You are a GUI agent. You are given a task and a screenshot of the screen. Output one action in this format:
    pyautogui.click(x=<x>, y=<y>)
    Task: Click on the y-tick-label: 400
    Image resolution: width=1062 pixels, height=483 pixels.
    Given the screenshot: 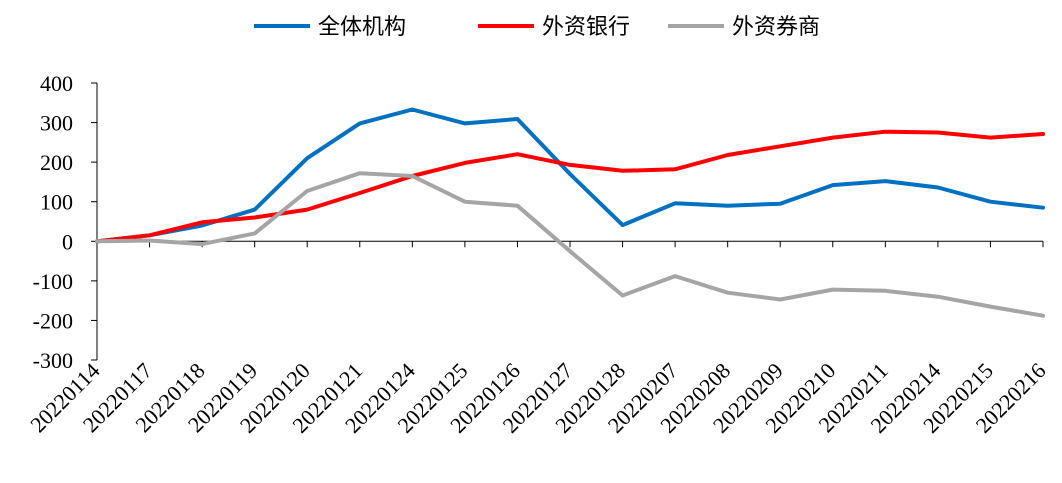 What is the action you would take?
    pyautogui.click(x=56, y=83)
    